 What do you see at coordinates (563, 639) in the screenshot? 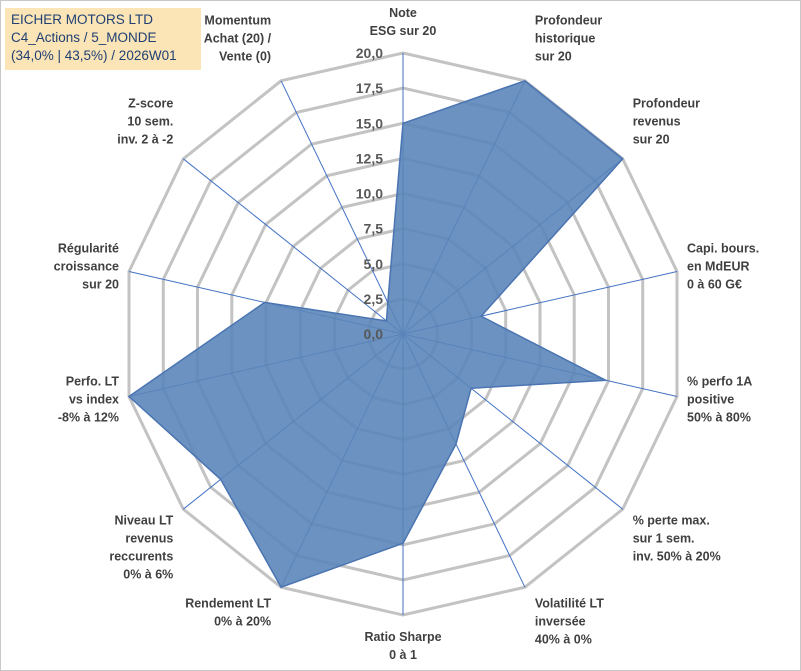
I see `axis-label-line: 40% à 0%` at bounding box center [563, 639].